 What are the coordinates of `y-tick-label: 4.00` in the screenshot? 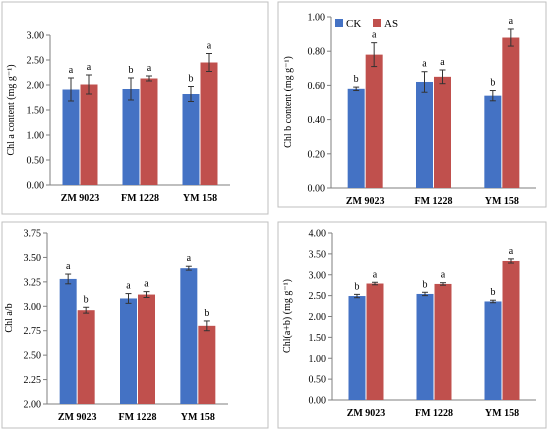 It's located at (318, 234).